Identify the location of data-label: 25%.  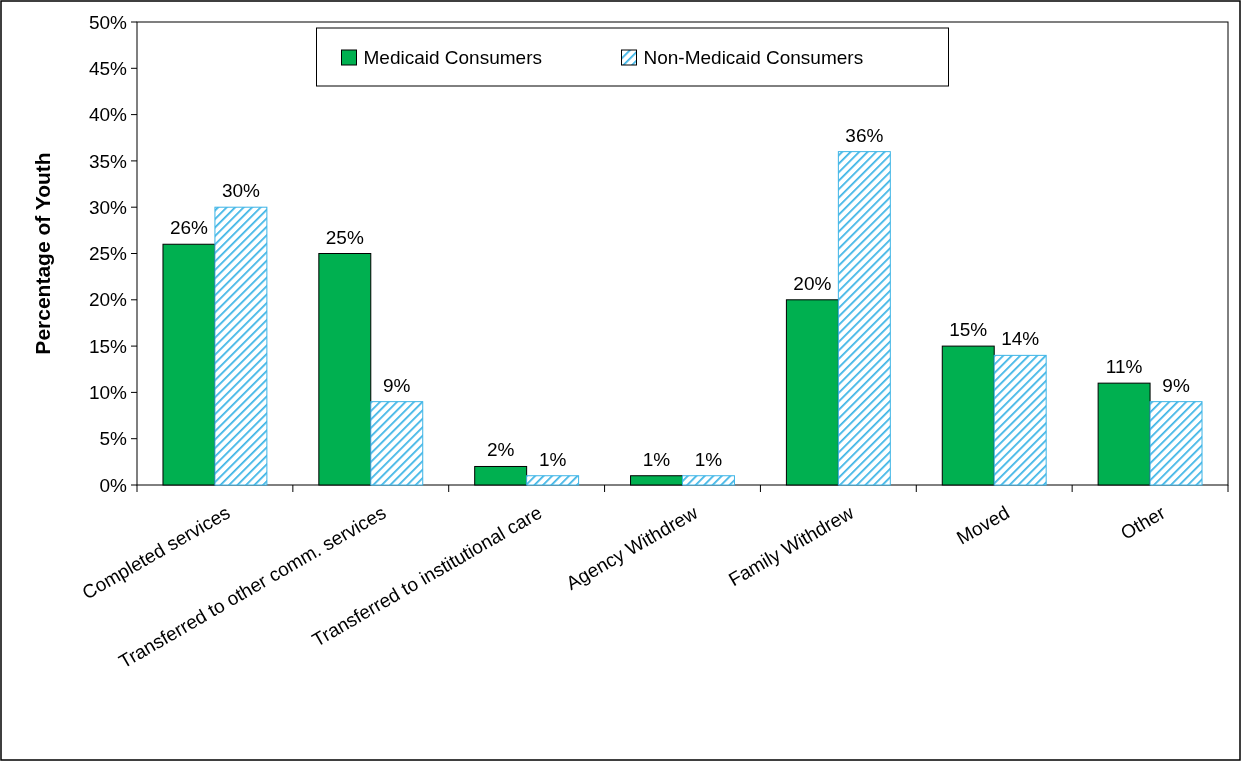
(344, 237).